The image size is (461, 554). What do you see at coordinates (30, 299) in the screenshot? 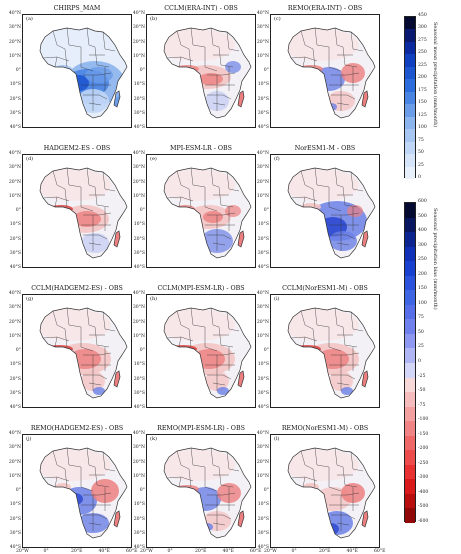
I see `panel-label: (g)` at bounding box center [30, 299].